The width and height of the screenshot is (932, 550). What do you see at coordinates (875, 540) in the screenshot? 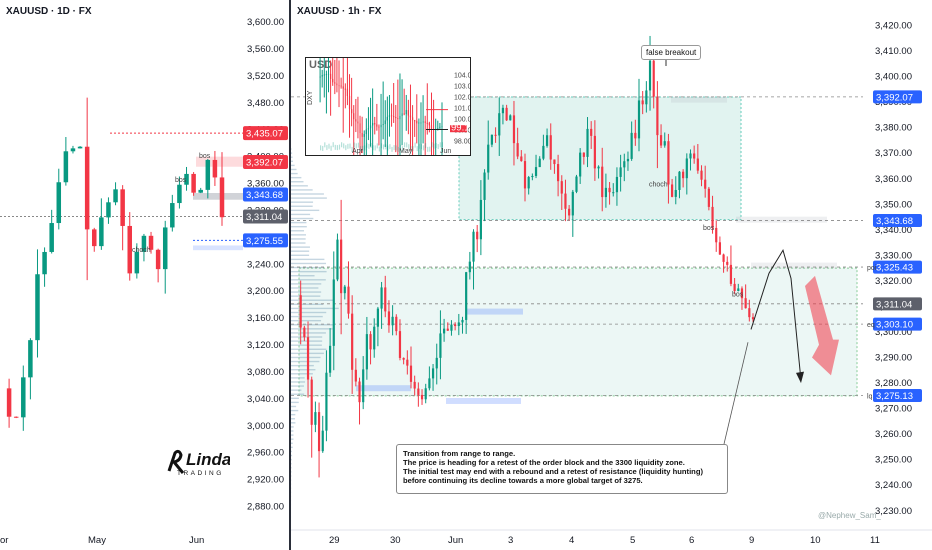
I see `right-x-tick-label: 11` at bounding box center [875, 540].